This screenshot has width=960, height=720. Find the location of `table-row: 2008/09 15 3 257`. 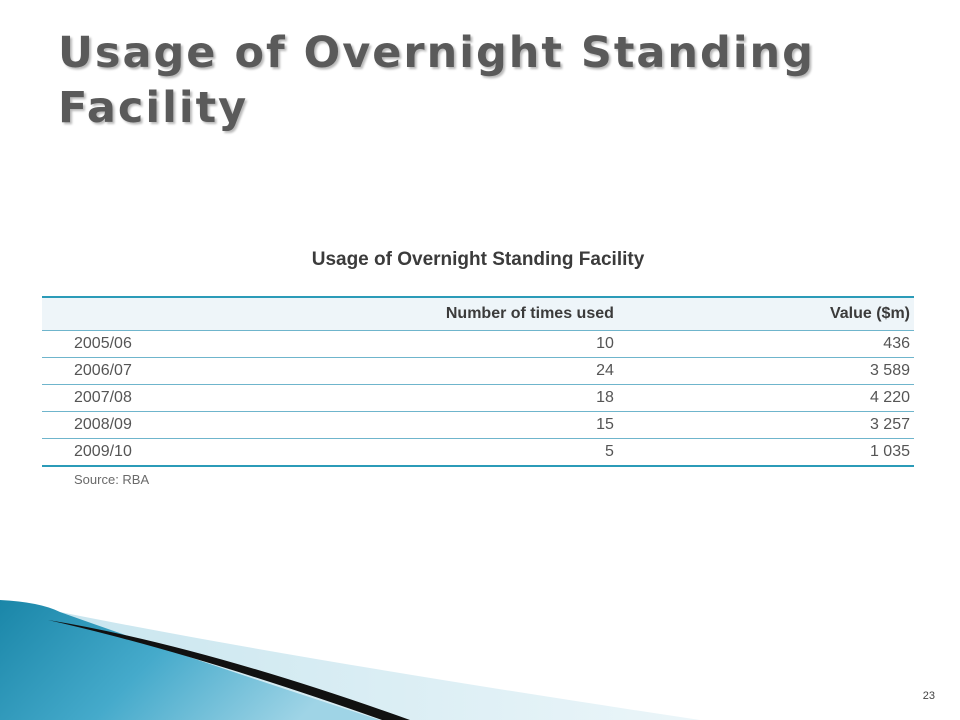

table-row: 2008/09 15 3 257 is located at coordinates (478, 425).